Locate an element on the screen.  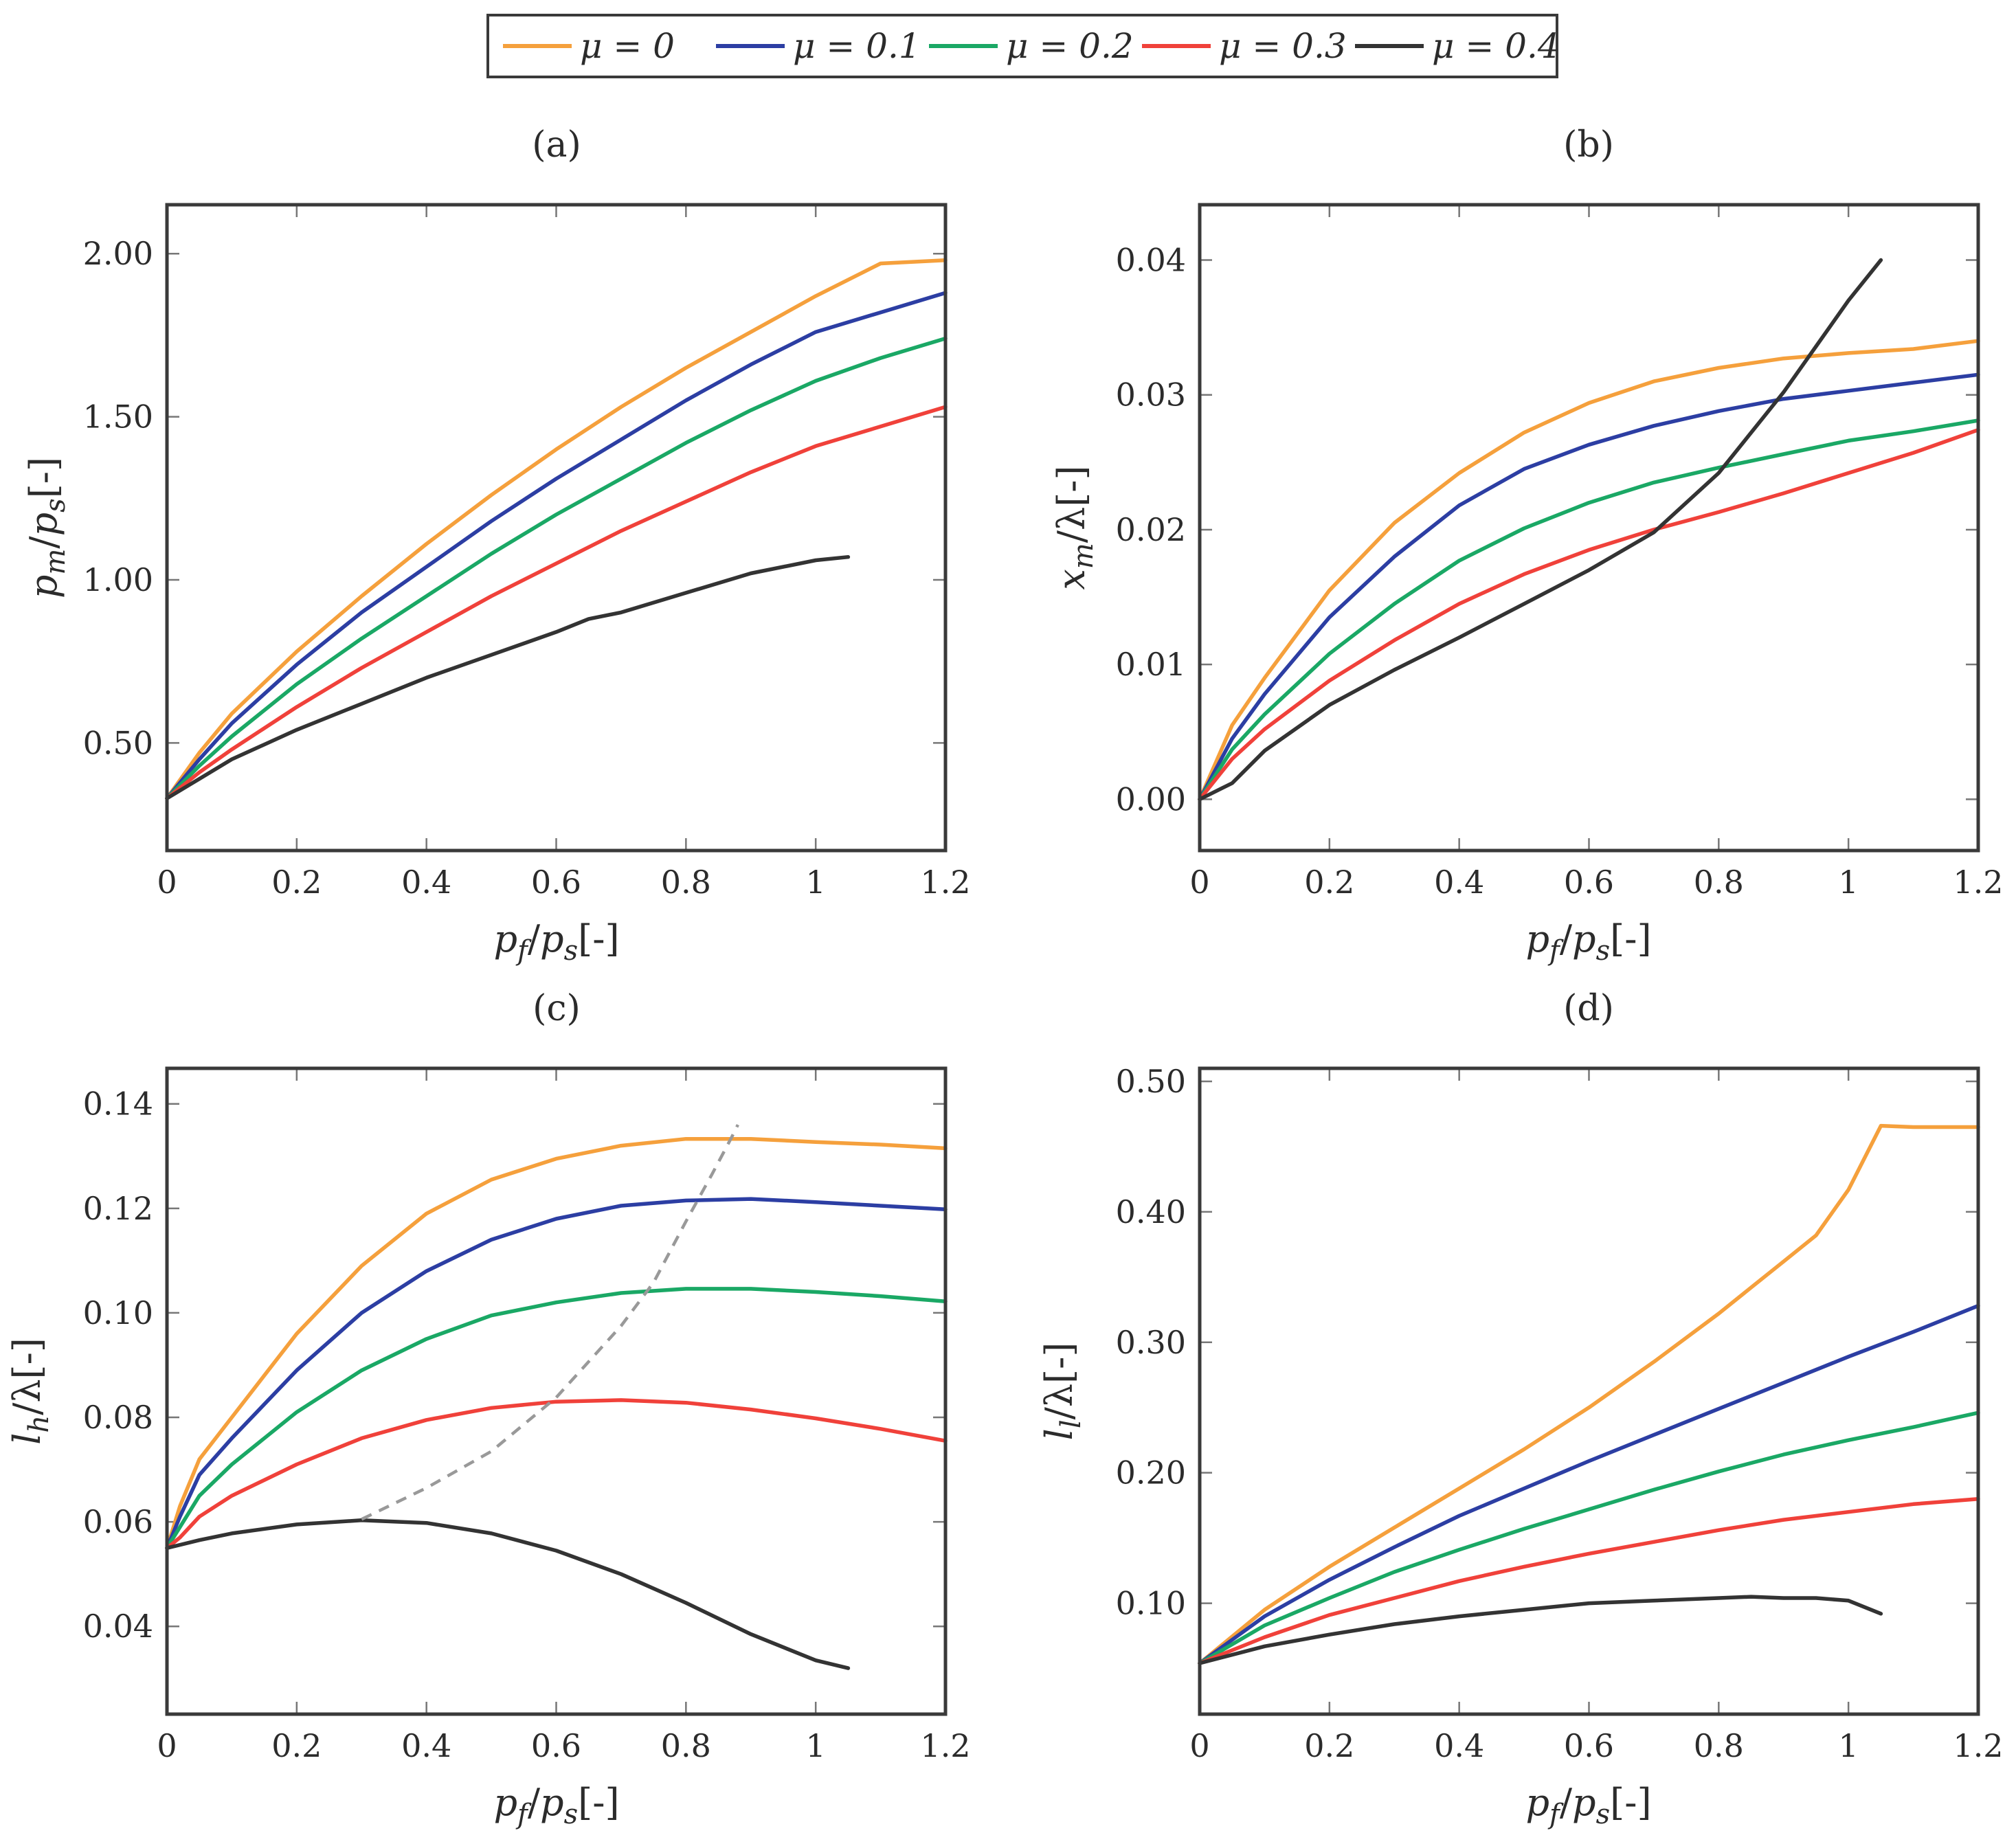
panel-d-ylabel: ll/λ[-] is located at coordinates (1062, 1391).